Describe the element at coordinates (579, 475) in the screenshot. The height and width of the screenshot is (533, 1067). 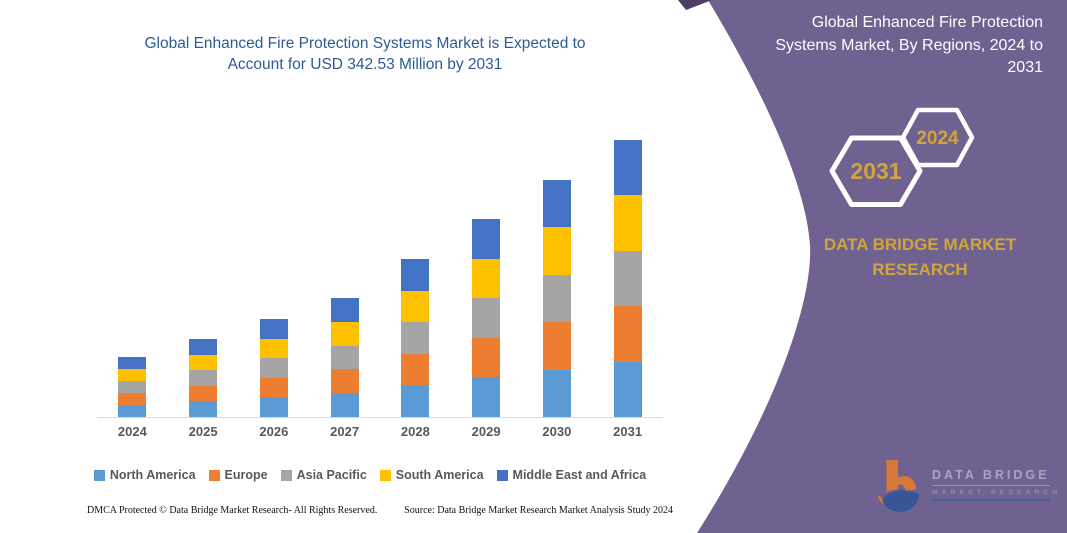
I see `legend-label: Middle East and Africa` at that location.